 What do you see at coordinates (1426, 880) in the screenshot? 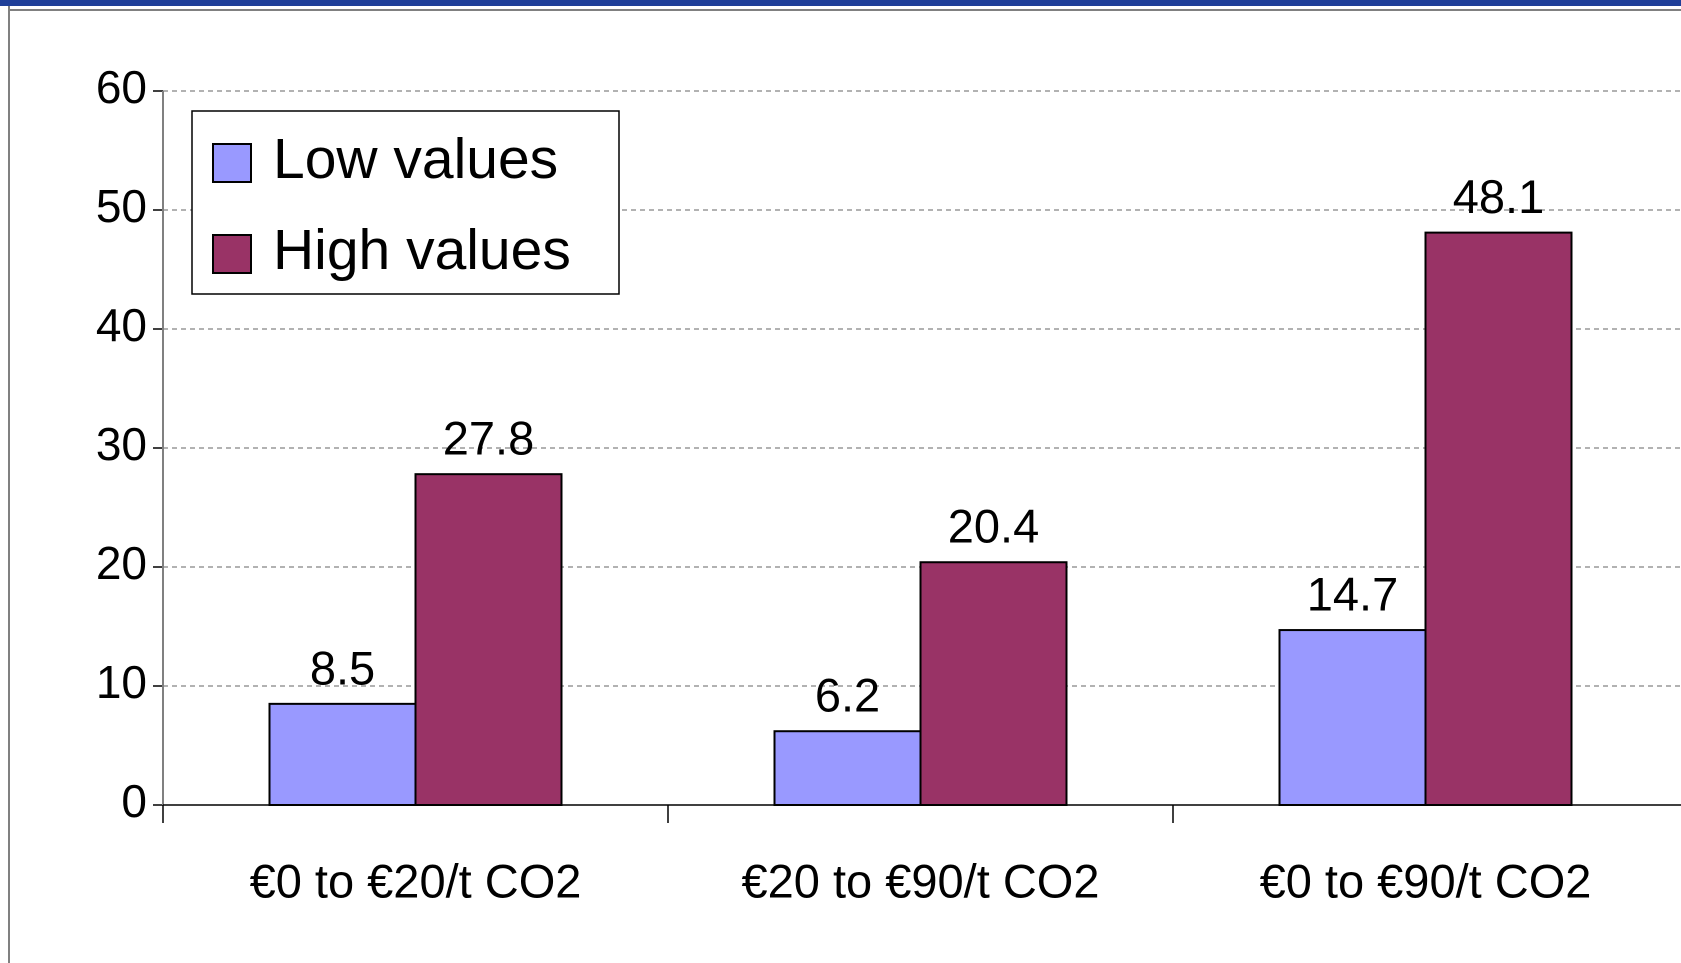
I see `x-tick-label: €0 to €90/t CO2` at bounding box center [1426, 880].